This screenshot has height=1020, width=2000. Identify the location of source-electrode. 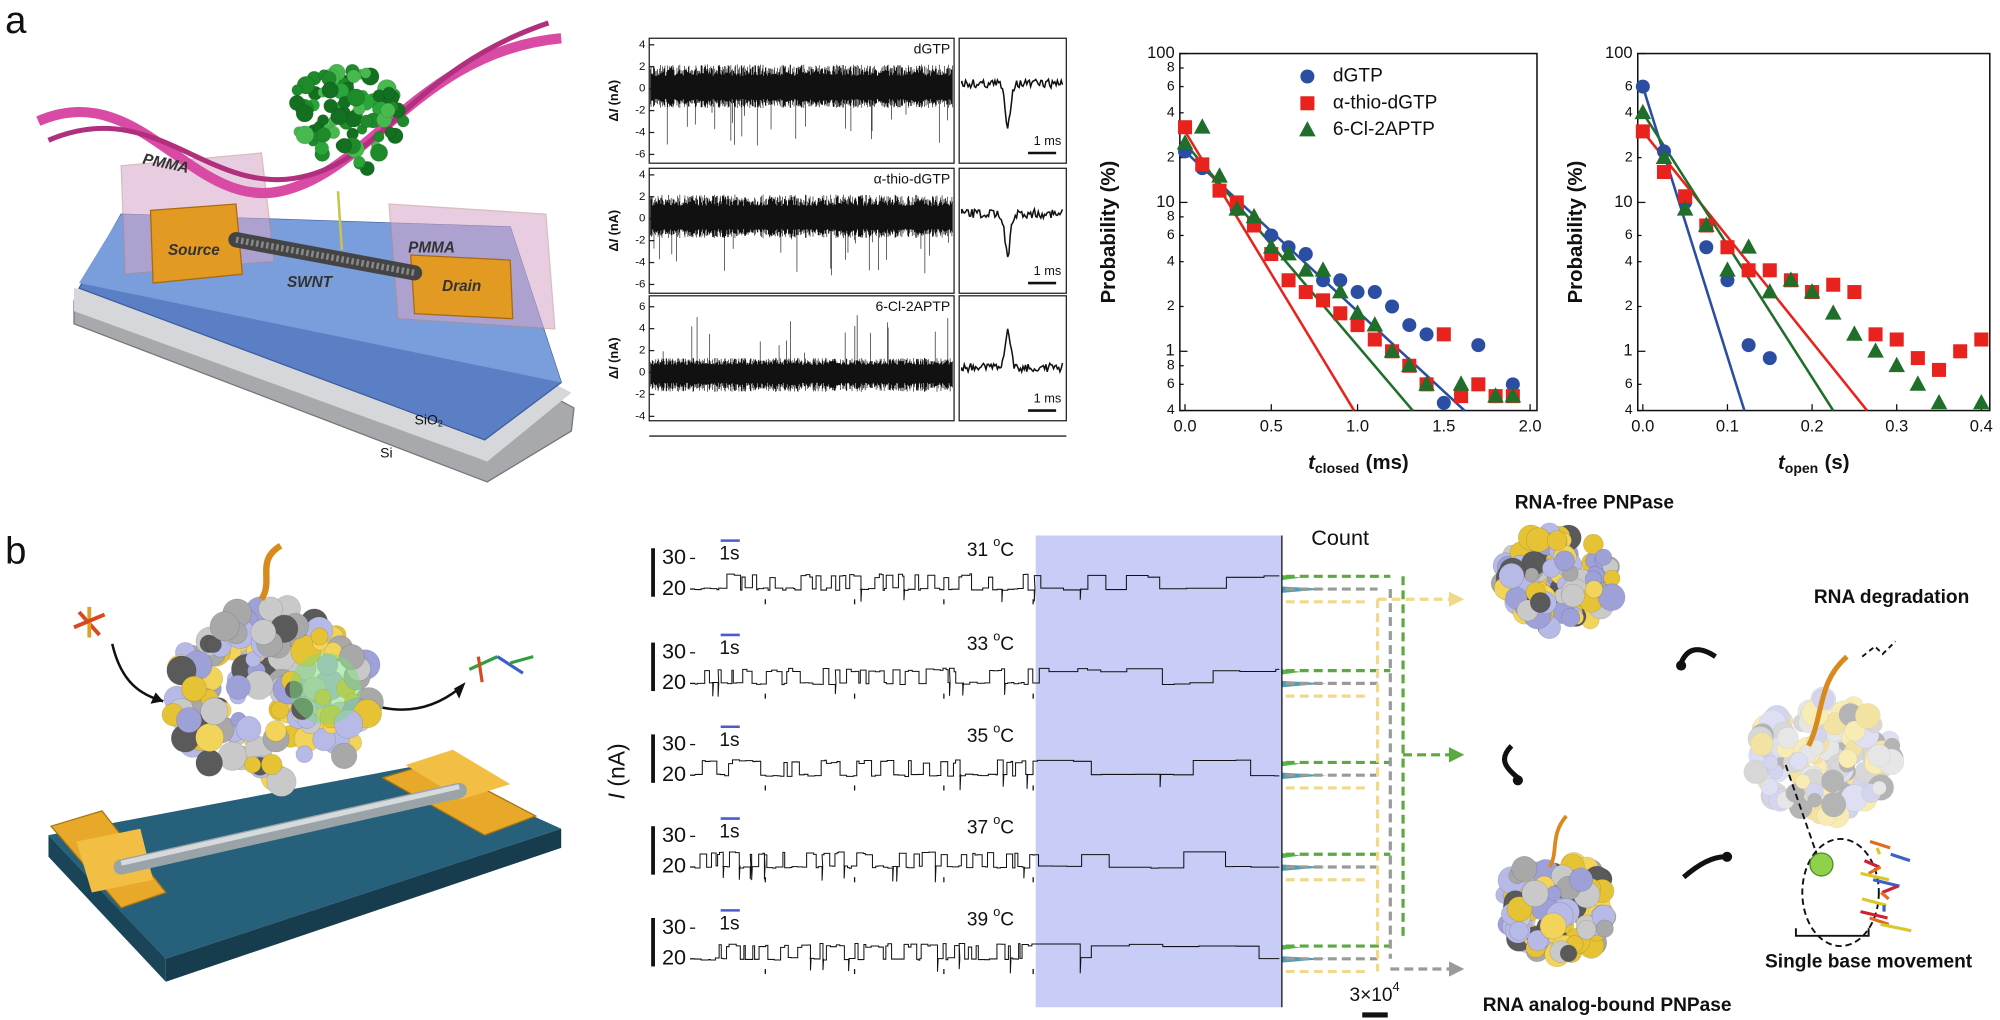
(196, 243).